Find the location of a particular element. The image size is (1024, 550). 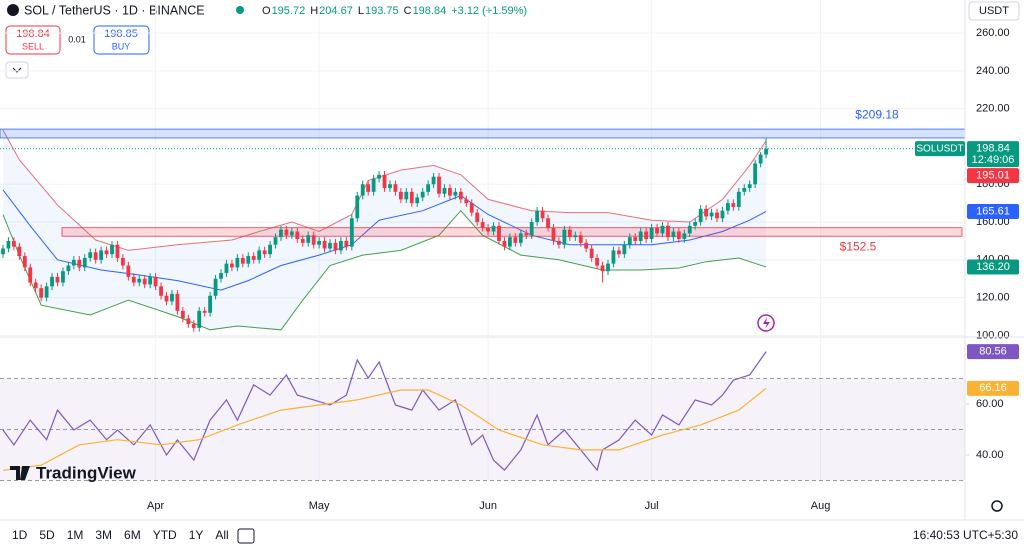

ohlc-key: C is located at coordinates (408, 11).